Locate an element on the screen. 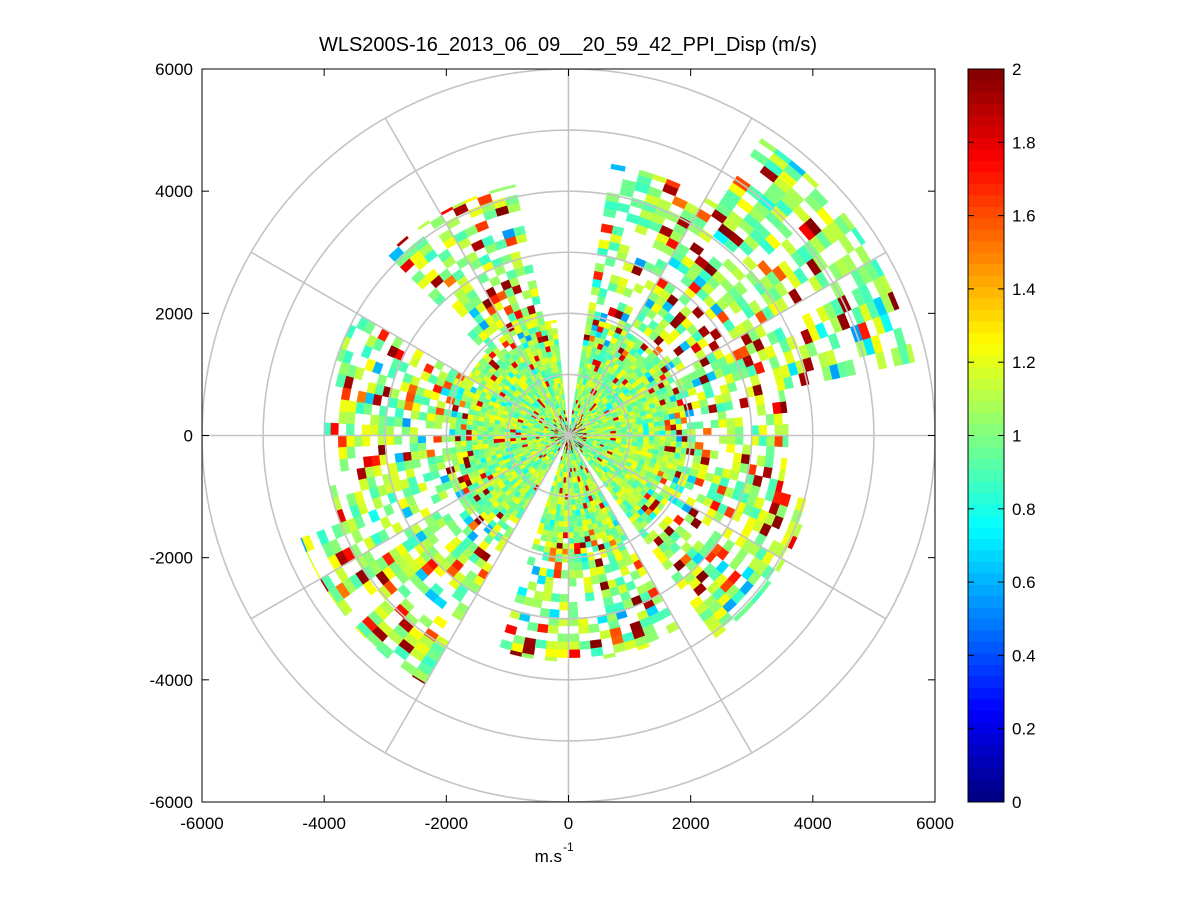  colorbar: 00.20.40.60.811.21.41.61.82 is located at coordinates (1002, 436).